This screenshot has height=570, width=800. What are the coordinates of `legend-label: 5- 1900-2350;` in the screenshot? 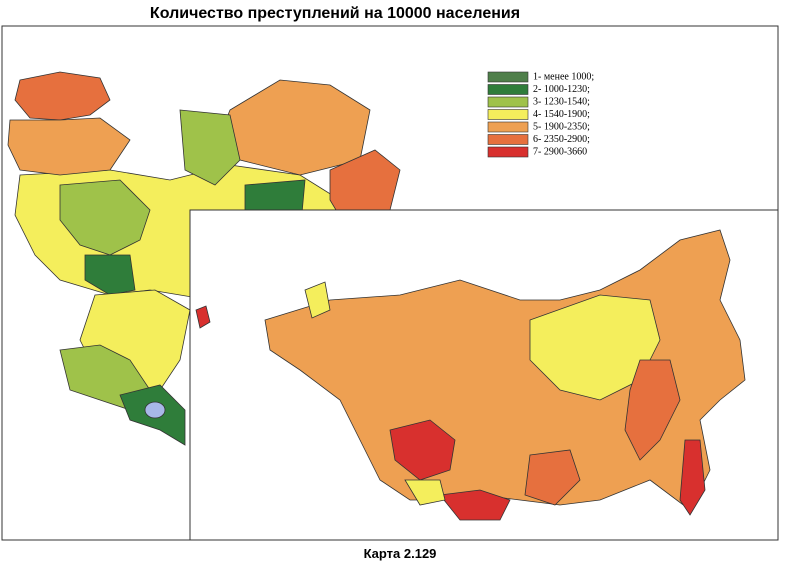 It's located at (561, 126).